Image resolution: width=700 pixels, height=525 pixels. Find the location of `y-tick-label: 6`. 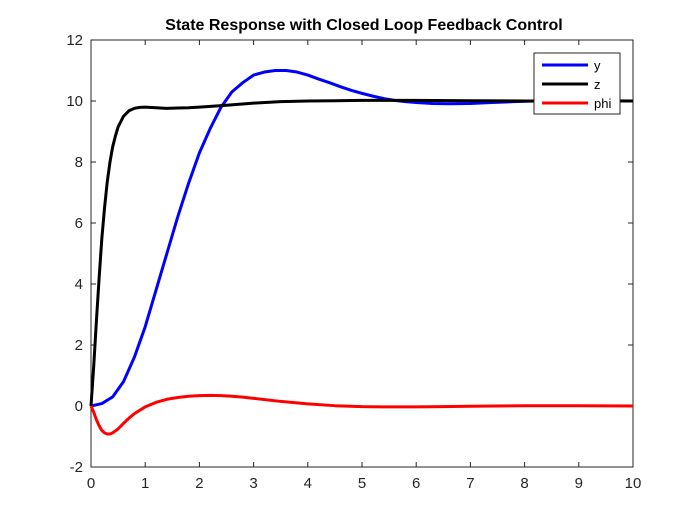

y-tick-label: 6 is located at coordinates (79, 223).